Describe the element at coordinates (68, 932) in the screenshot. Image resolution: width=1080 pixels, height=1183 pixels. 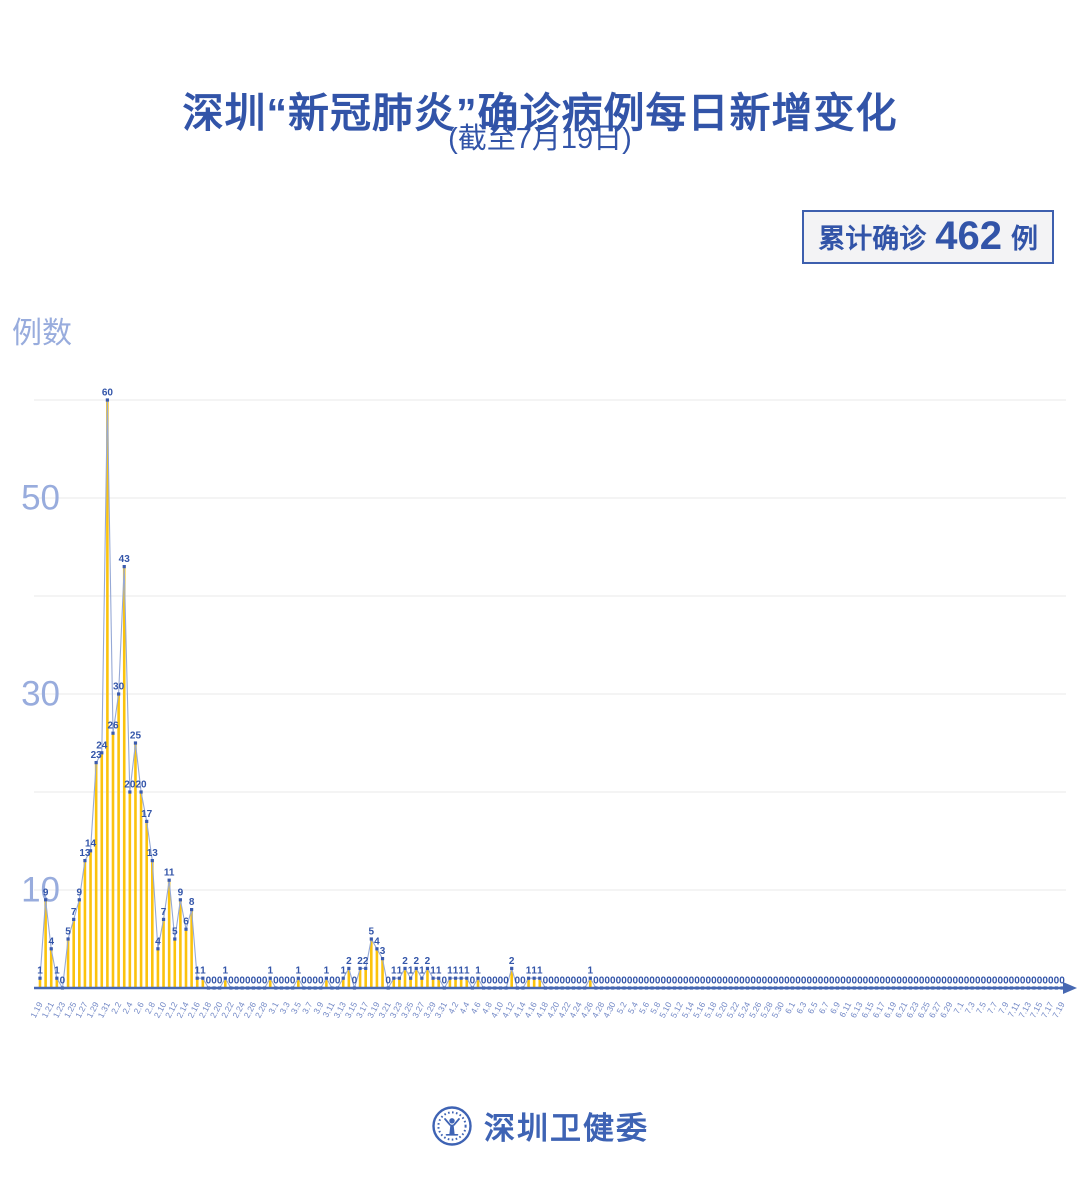
I see `value-label: 5` at that location.